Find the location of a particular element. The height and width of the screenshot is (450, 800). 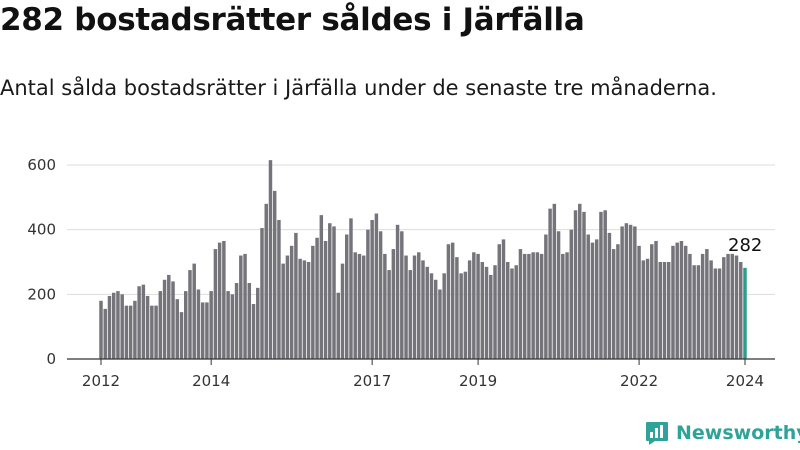

y-tick-label: 0 is located at coordinates (51, 359).